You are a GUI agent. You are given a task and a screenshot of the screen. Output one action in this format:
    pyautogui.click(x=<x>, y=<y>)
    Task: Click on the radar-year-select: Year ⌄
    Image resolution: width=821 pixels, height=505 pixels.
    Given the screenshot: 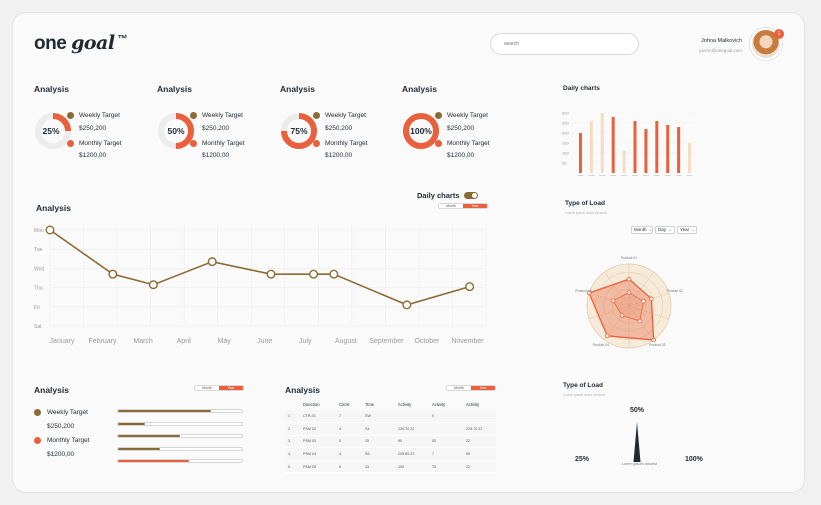 What is the action you would take?
    pyautogui.click(x=687, y=230)
    